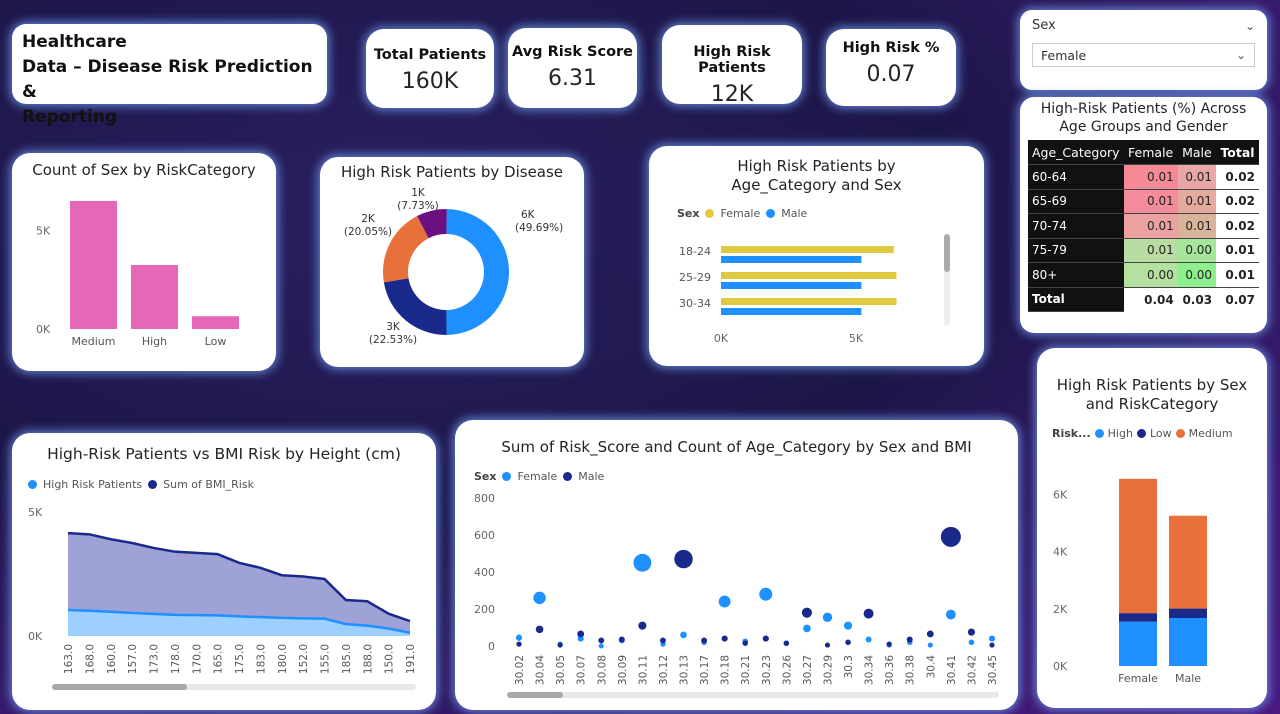  What do you see at coordinates (208, 484) in the screenshot?
I see `legend-label: Sum of BMI_Risk` at bounding box center [208, 484].